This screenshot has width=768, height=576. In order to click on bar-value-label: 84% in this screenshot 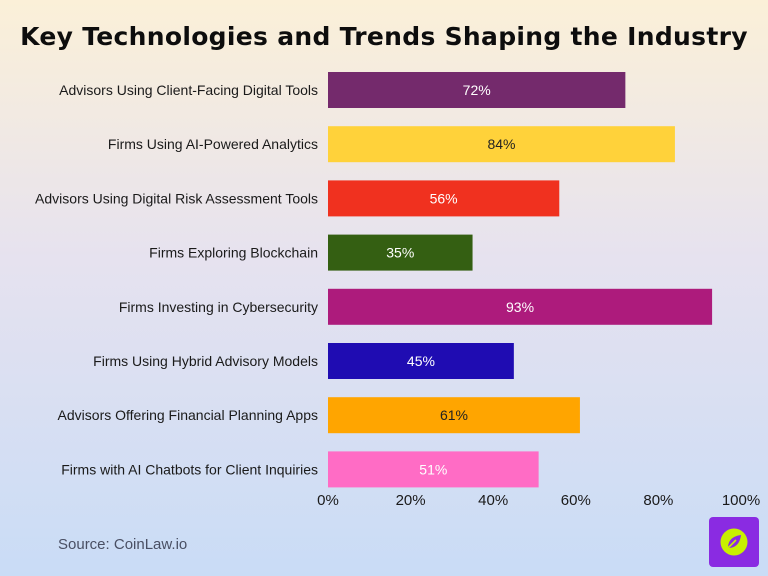, I will do `click(501, 144)`.